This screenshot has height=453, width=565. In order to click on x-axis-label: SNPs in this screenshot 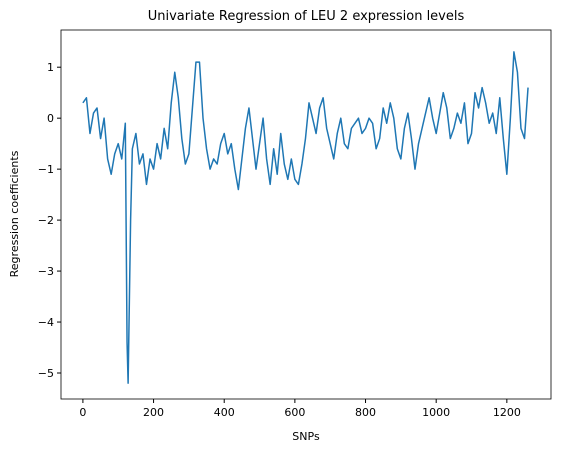, I will do `click(306, 436)`.